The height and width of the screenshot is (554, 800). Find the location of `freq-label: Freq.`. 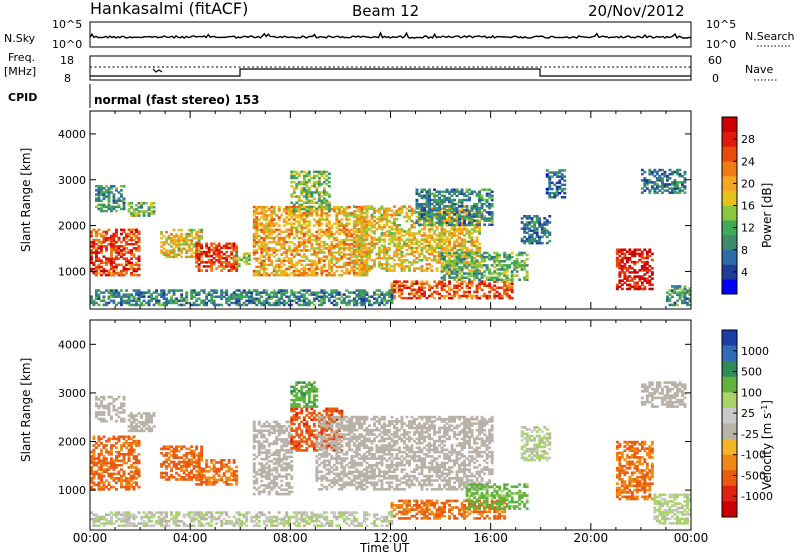

freq-label: Freq. is located at coordinates (21, 57).